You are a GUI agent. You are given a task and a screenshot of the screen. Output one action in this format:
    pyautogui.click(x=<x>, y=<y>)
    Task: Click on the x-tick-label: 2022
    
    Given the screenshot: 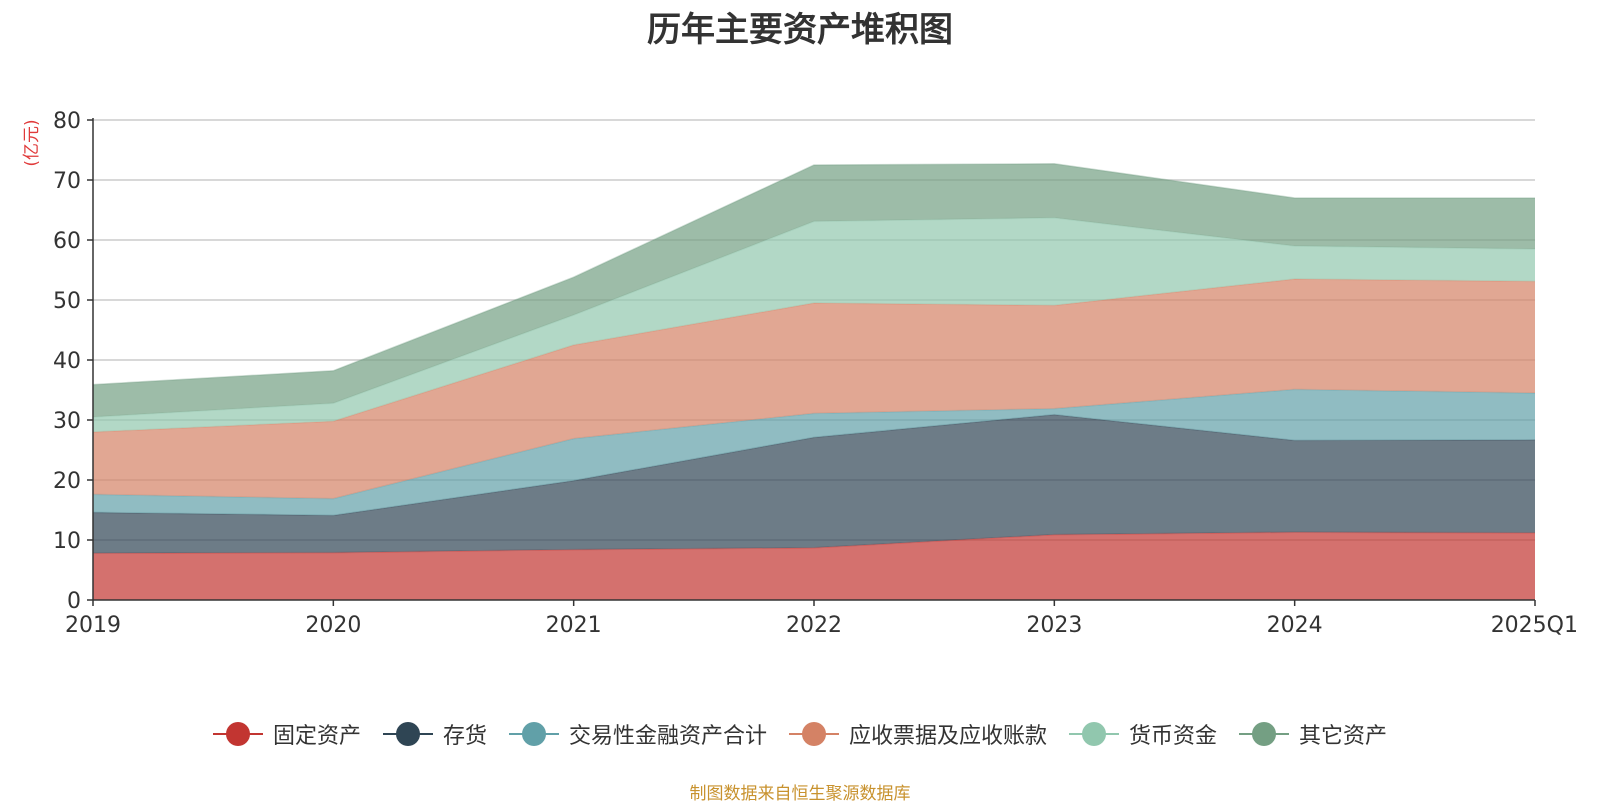 What is the action you would take?
    pyautogui.click(x=814, y=625)
    